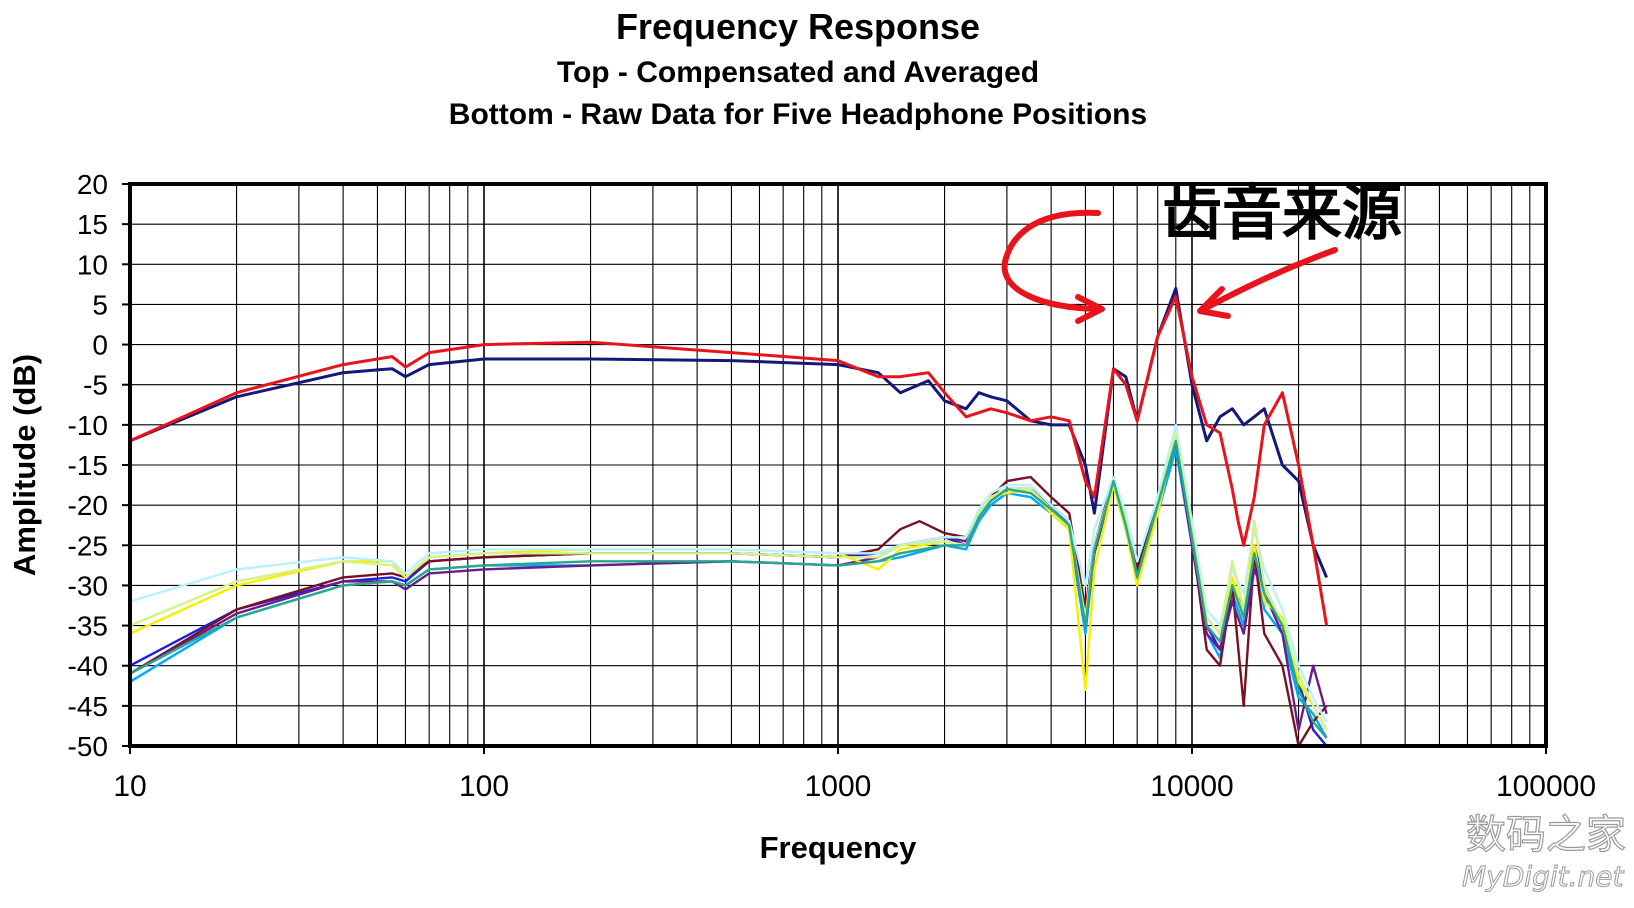 This screenshot has height=908, width=1634. I want to click on x-tick-label: 100, so click(484, 786).